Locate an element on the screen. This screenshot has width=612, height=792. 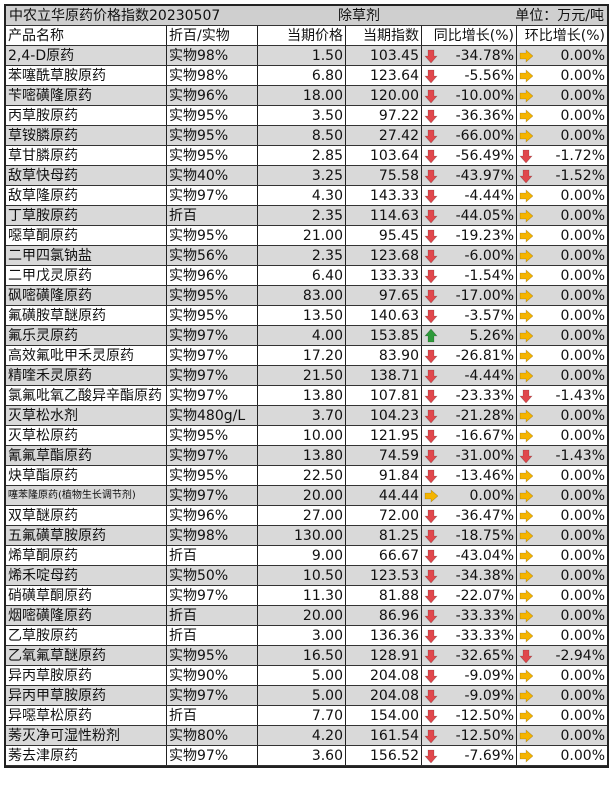
table-row: 氯氟吡氧乙酸异辛酯原药 实物97% 13.80 107.81 -23.33% -1.43% is located at coordinates (306, 396).